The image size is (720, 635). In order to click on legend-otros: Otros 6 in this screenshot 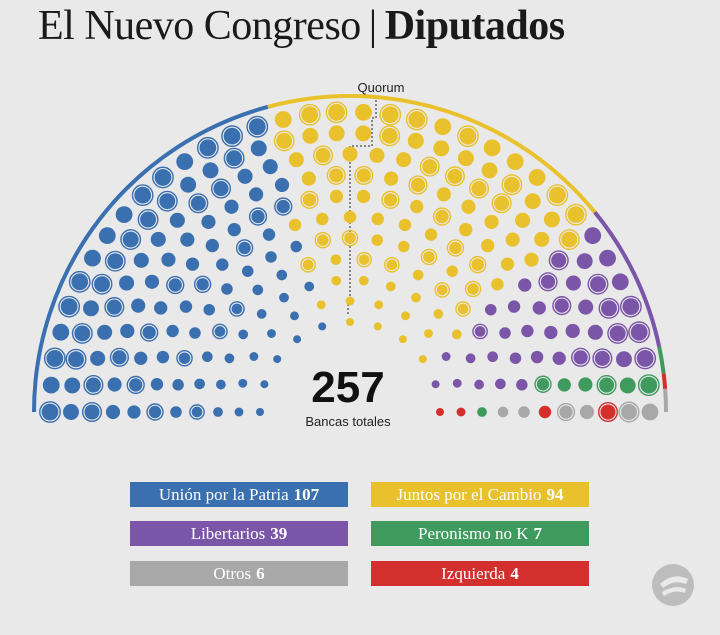, I will do `click(239, 573)`.